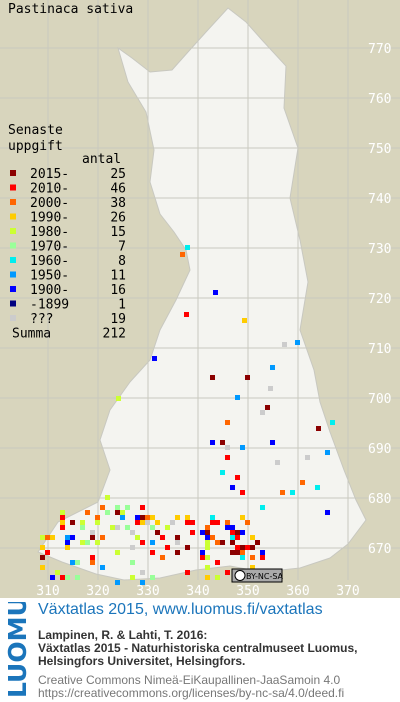  I want to click on headline: Växtatlas 2015, www.luomus.fi/vaxtatlas, so click(180, 609).